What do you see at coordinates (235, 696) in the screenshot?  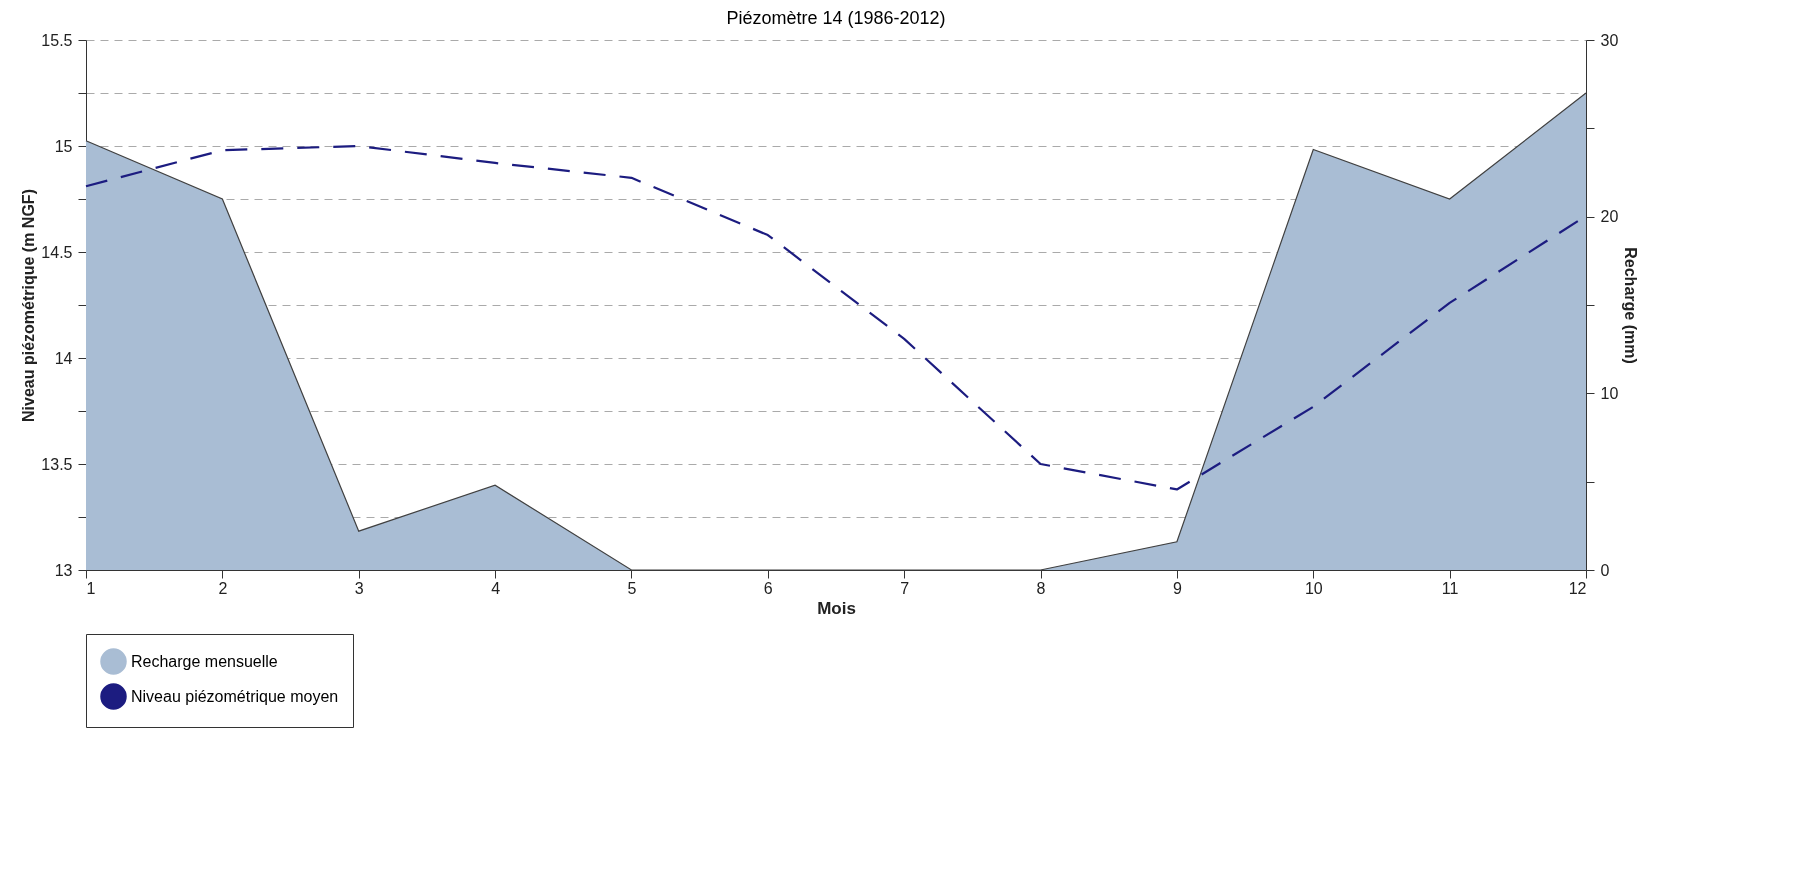 I see `legend-label: Niveau piézométrique moyen` at bounding box center [235, 696].